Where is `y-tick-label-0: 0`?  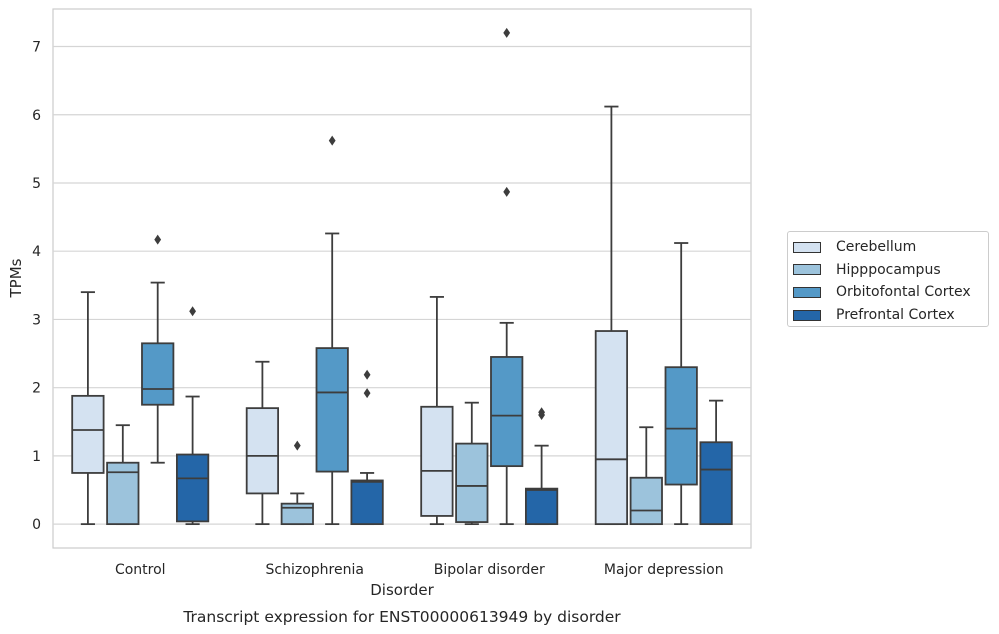
y-tick-label-0: 0 is located at coordinates (36, 525).